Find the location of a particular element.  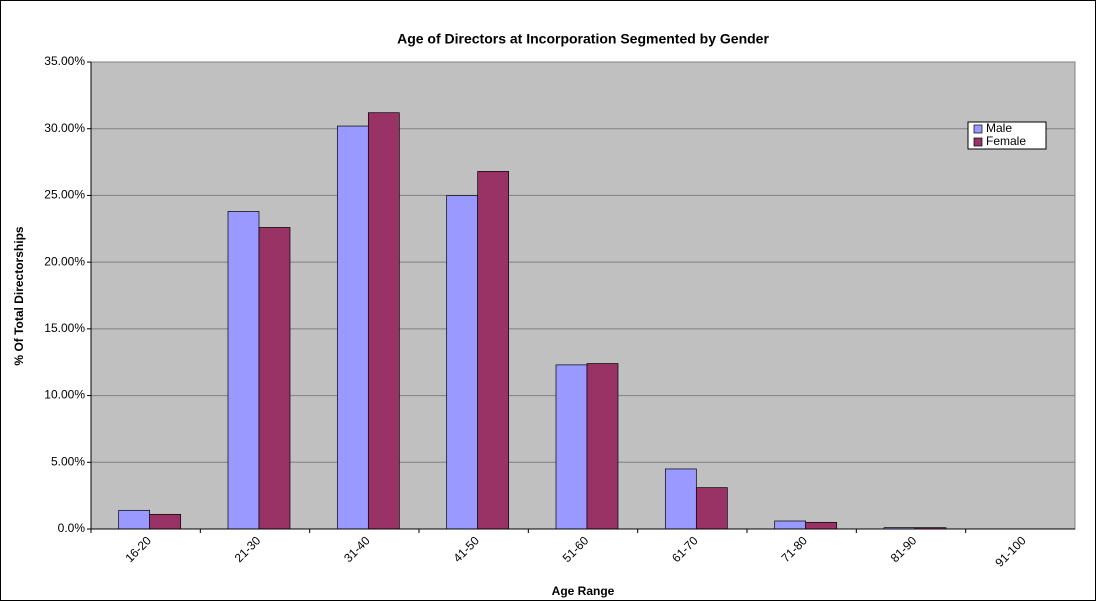

y-tick-label: 10.00% is located at coordinates (64, 395).